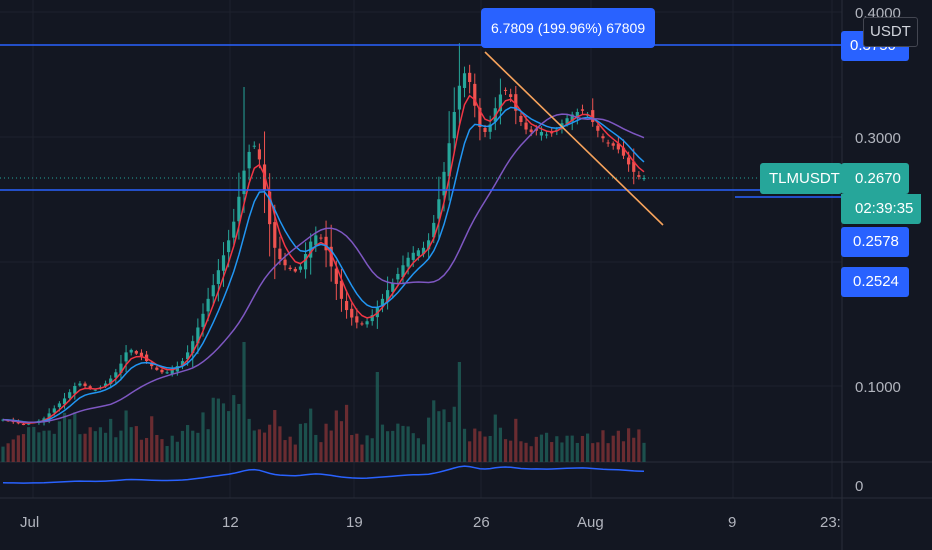 This screenshot has width=932, height=550. I want to click on descending-trendline, so click(574, 138).